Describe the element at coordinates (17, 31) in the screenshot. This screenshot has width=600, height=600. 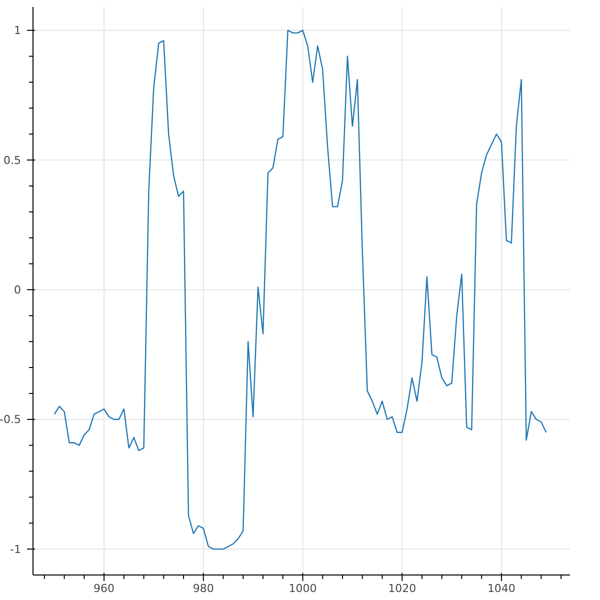
I see `y-tick-label: 1` at that location.